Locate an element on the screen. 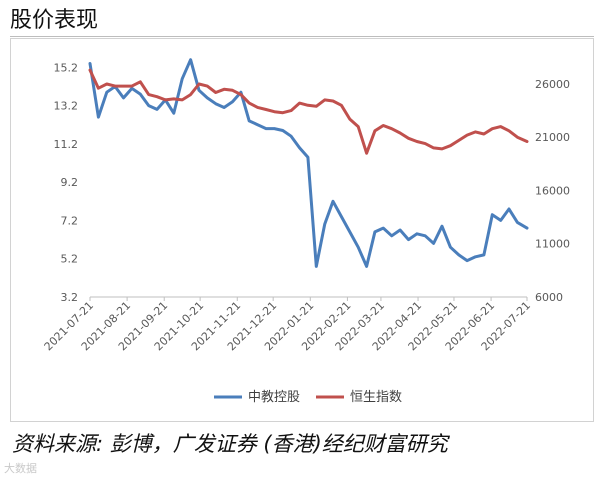 This screenshot has width=599, height=481. y-right-tick-label: 11000 is located at coordinates (552, 244).